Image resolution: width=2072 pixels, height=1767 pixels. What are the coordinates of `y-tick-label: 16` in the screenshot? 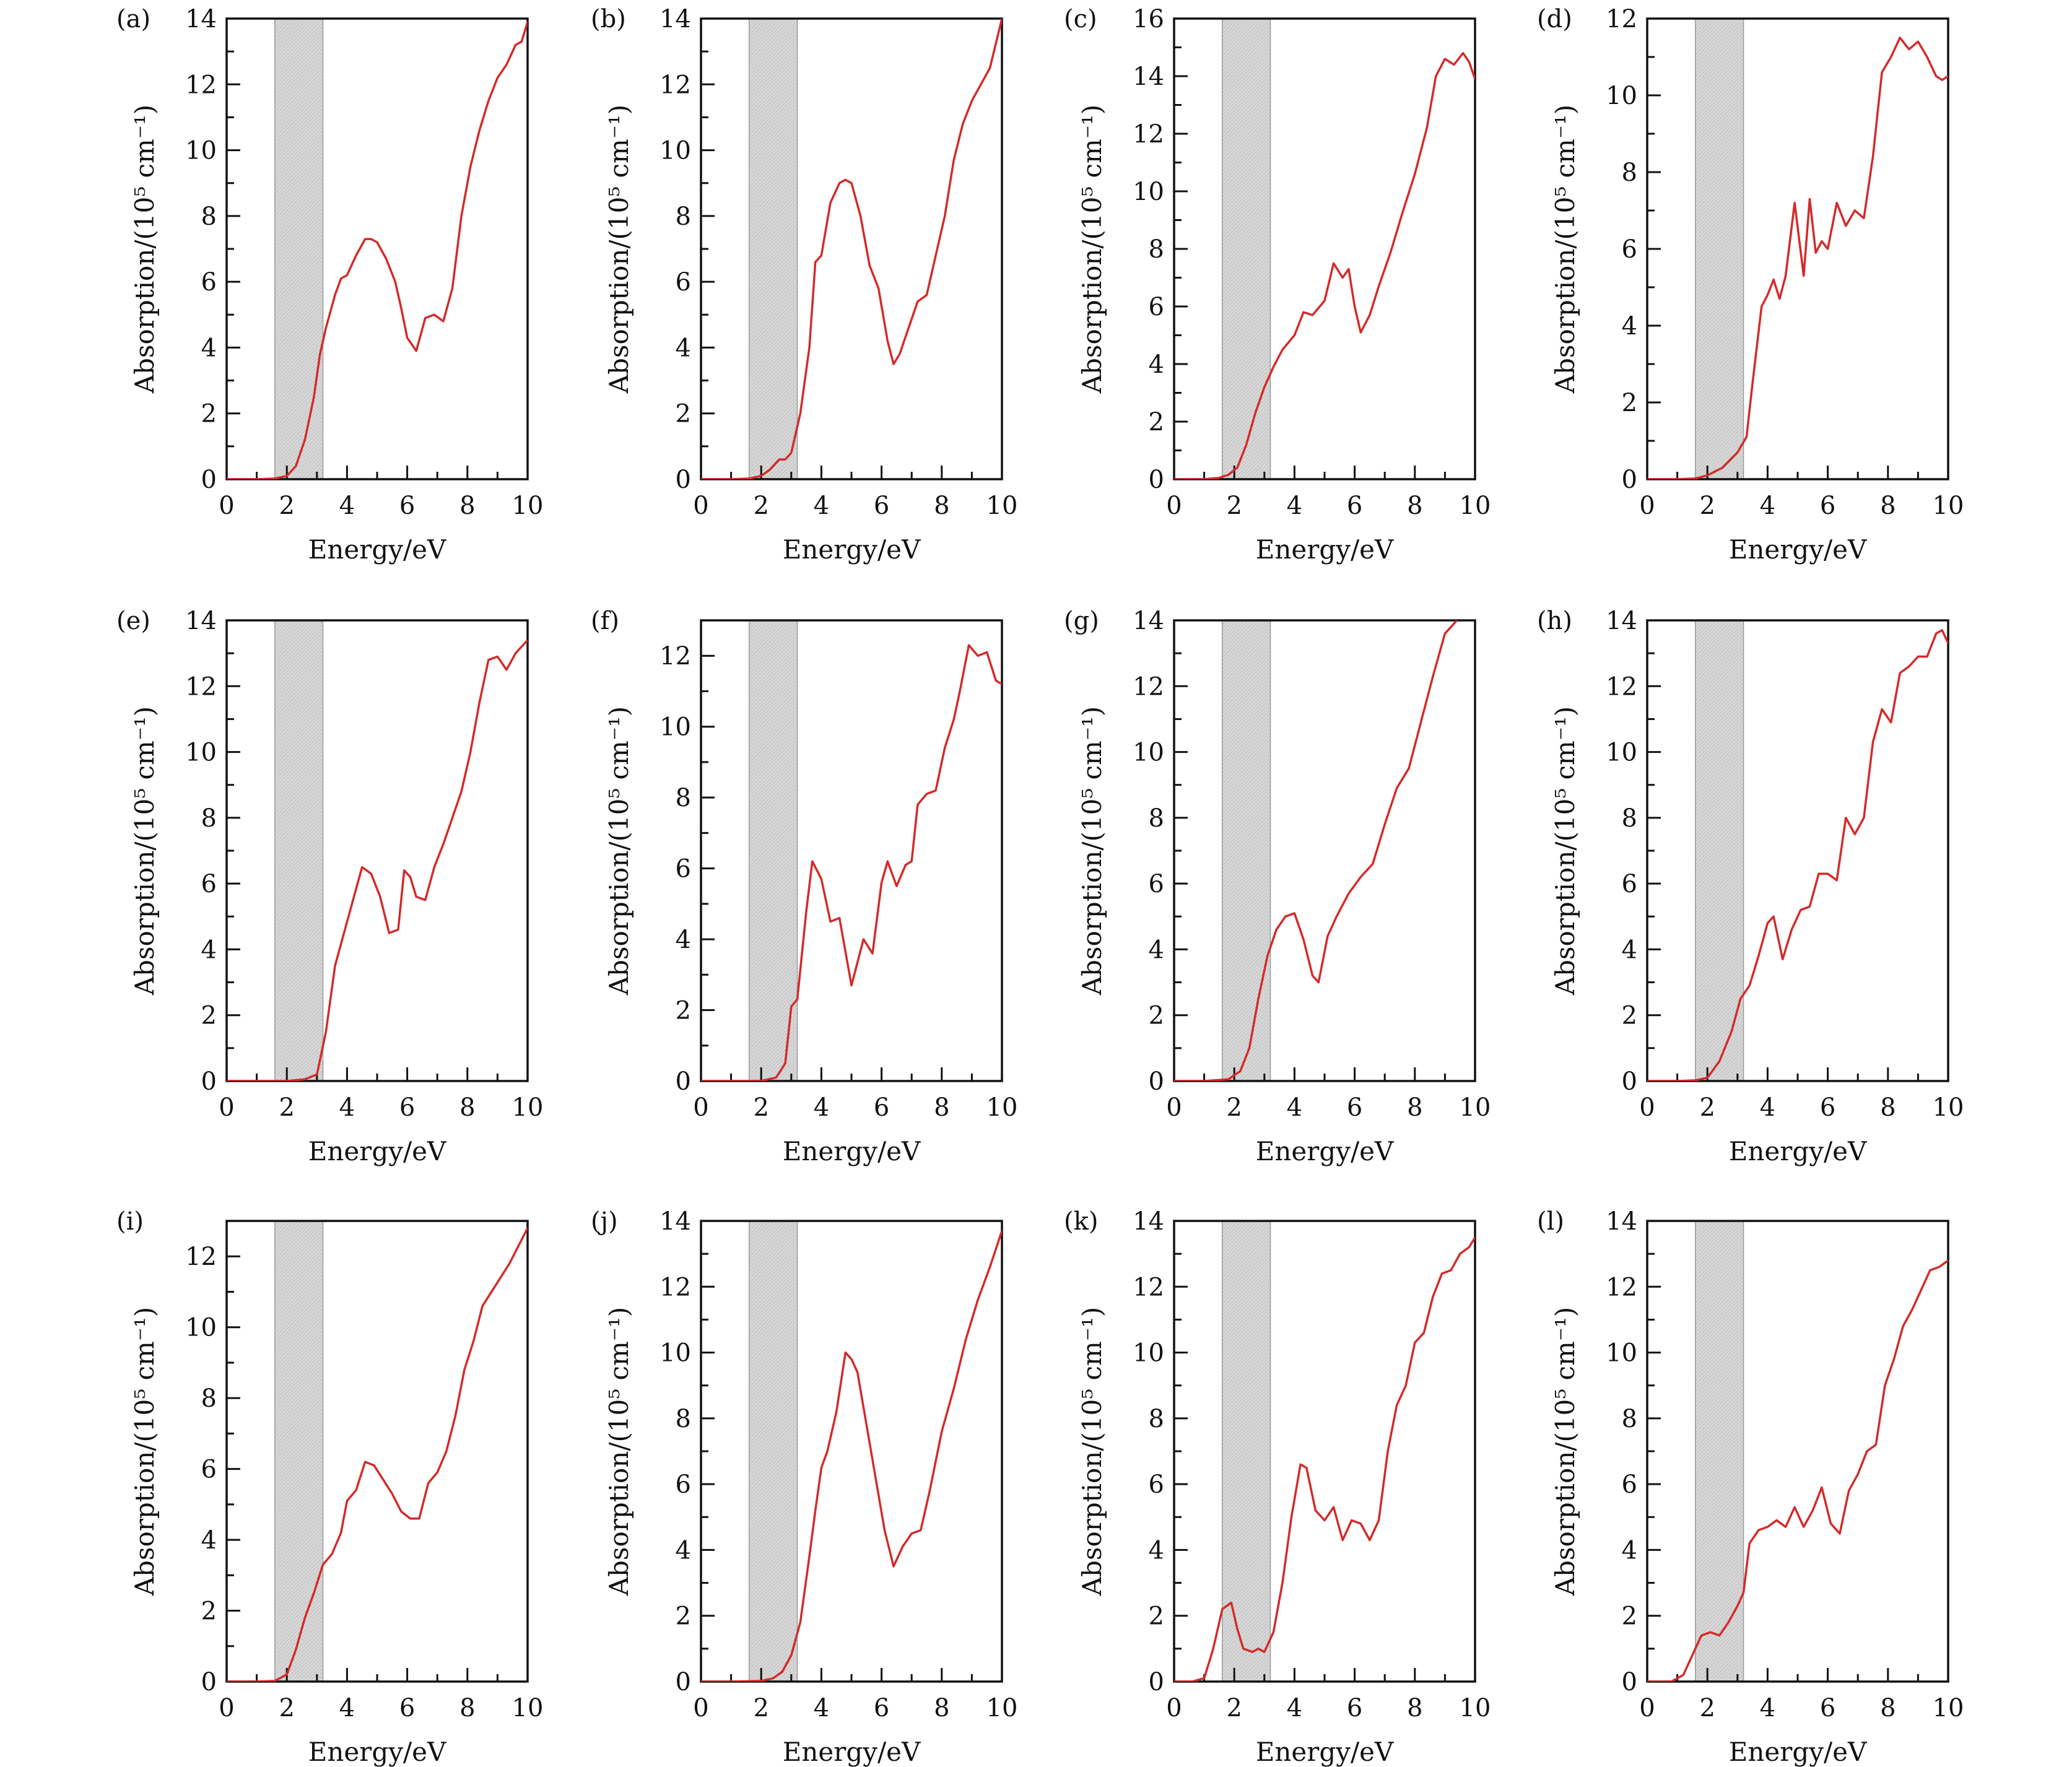 It's located at (1148, 19).